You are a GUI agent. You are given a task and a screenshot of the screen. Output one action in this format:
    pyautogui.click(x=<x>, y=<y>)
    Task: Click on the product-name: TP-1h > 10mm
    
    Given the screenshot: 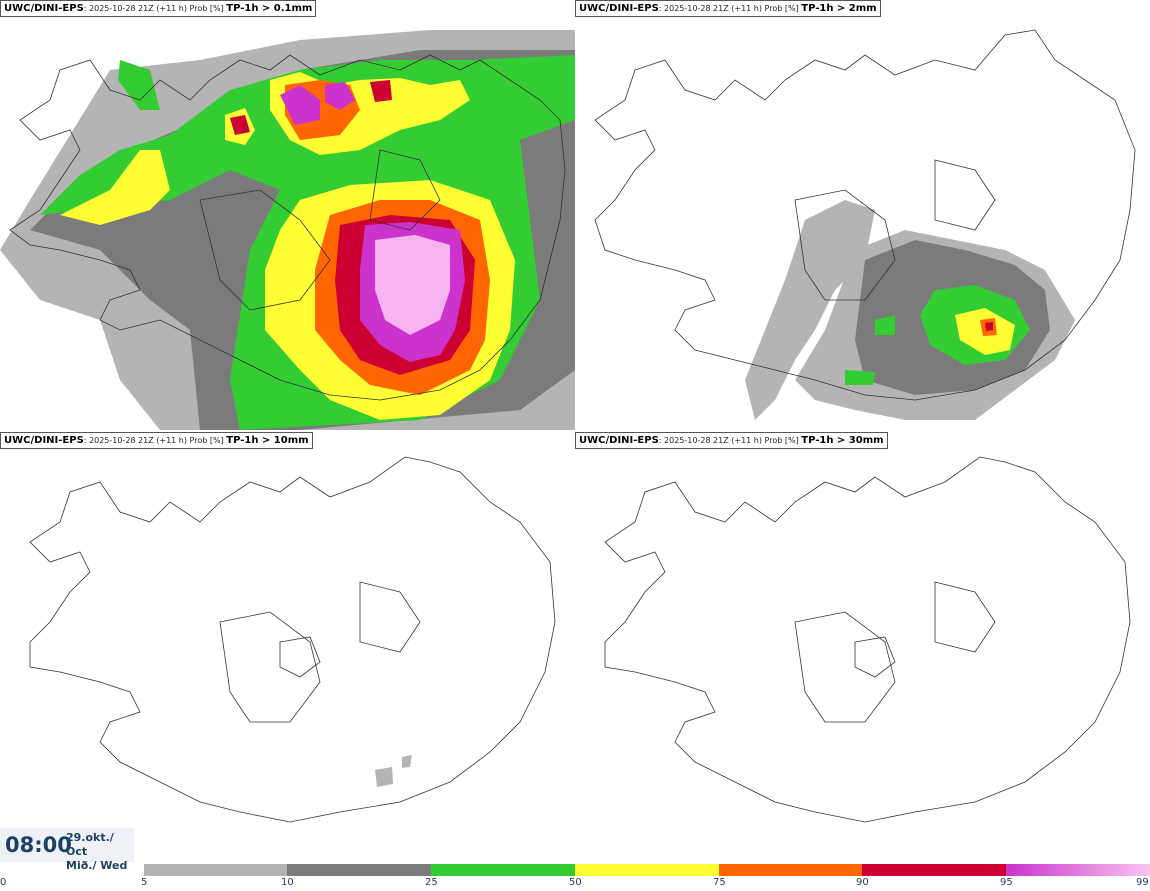 What is the action you would take?
    pyautogui.click(x=267, y=440)
    